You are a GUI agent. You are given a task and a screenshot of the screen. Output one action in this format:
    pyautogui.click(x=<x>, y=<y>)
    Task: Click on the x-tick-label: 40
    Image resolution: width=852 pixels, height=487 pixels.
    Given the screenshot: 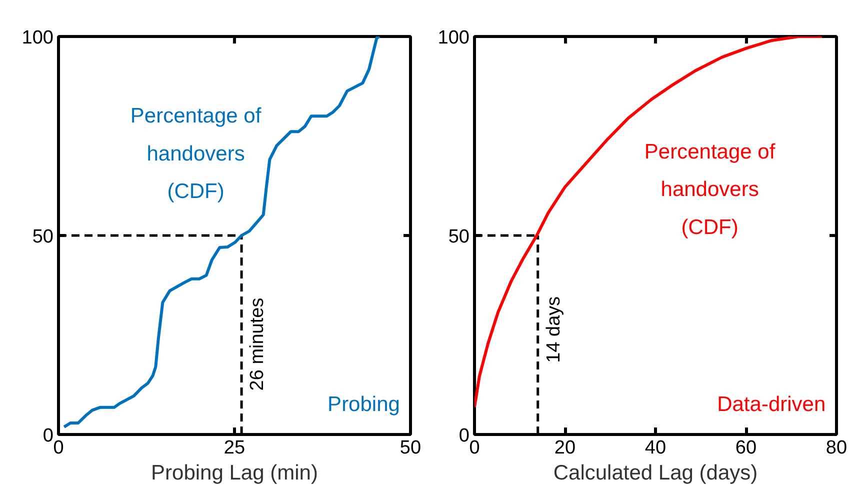 What is the action you would take?
    pyautogui.click(x=655, y=448)
    